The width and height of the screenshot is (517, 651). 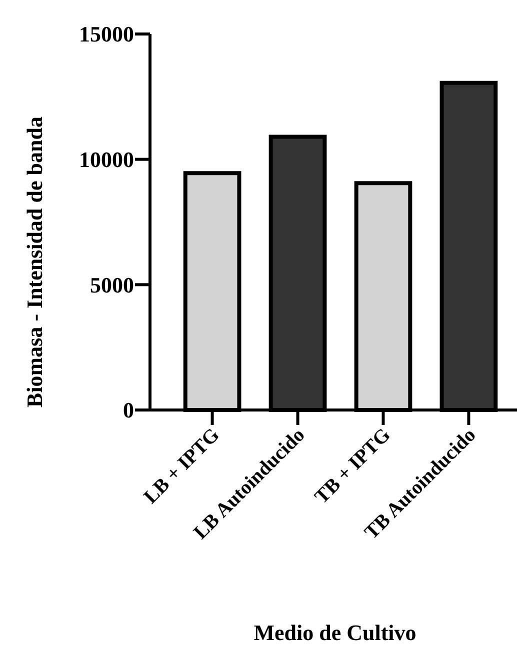 What do you see at coordinates (34, 262) in the screenshot?
I see `y-axis-title: Biomasa - Intensidad de banda` at bounding box center [34, 262].